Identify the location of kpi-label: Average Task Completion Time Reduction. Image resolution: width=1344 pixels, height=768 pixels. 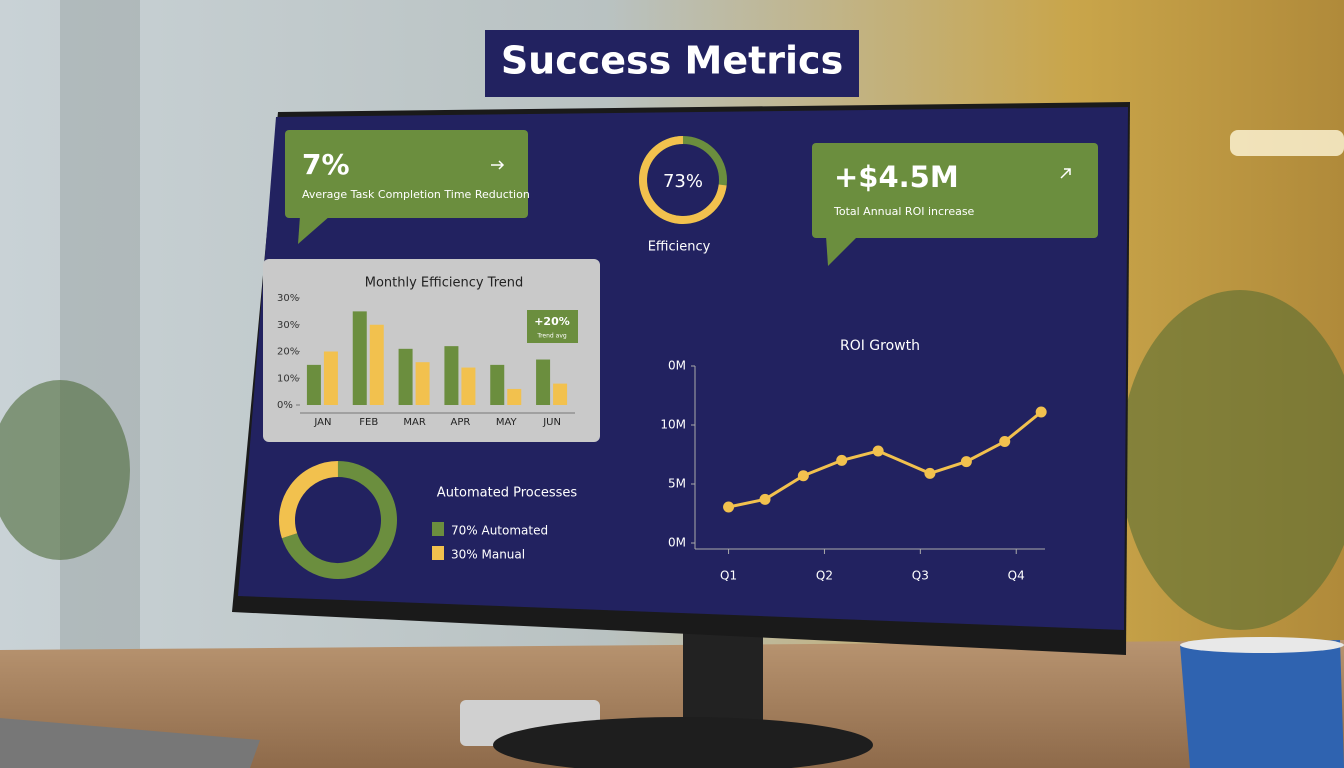
(416, 194).